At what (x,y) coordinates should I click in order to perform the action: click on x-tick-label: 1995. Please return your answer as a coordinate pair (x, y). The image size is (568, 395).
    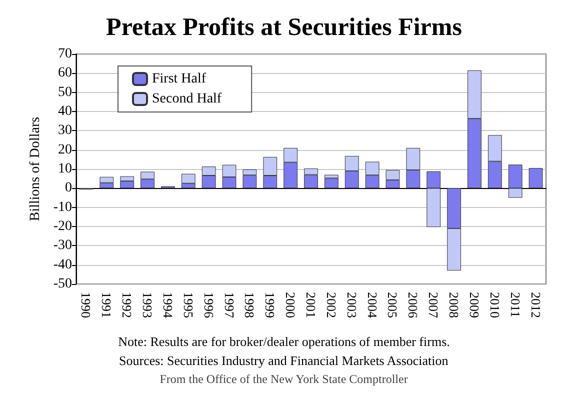
    Looking at the image, I should click on (188, 305).